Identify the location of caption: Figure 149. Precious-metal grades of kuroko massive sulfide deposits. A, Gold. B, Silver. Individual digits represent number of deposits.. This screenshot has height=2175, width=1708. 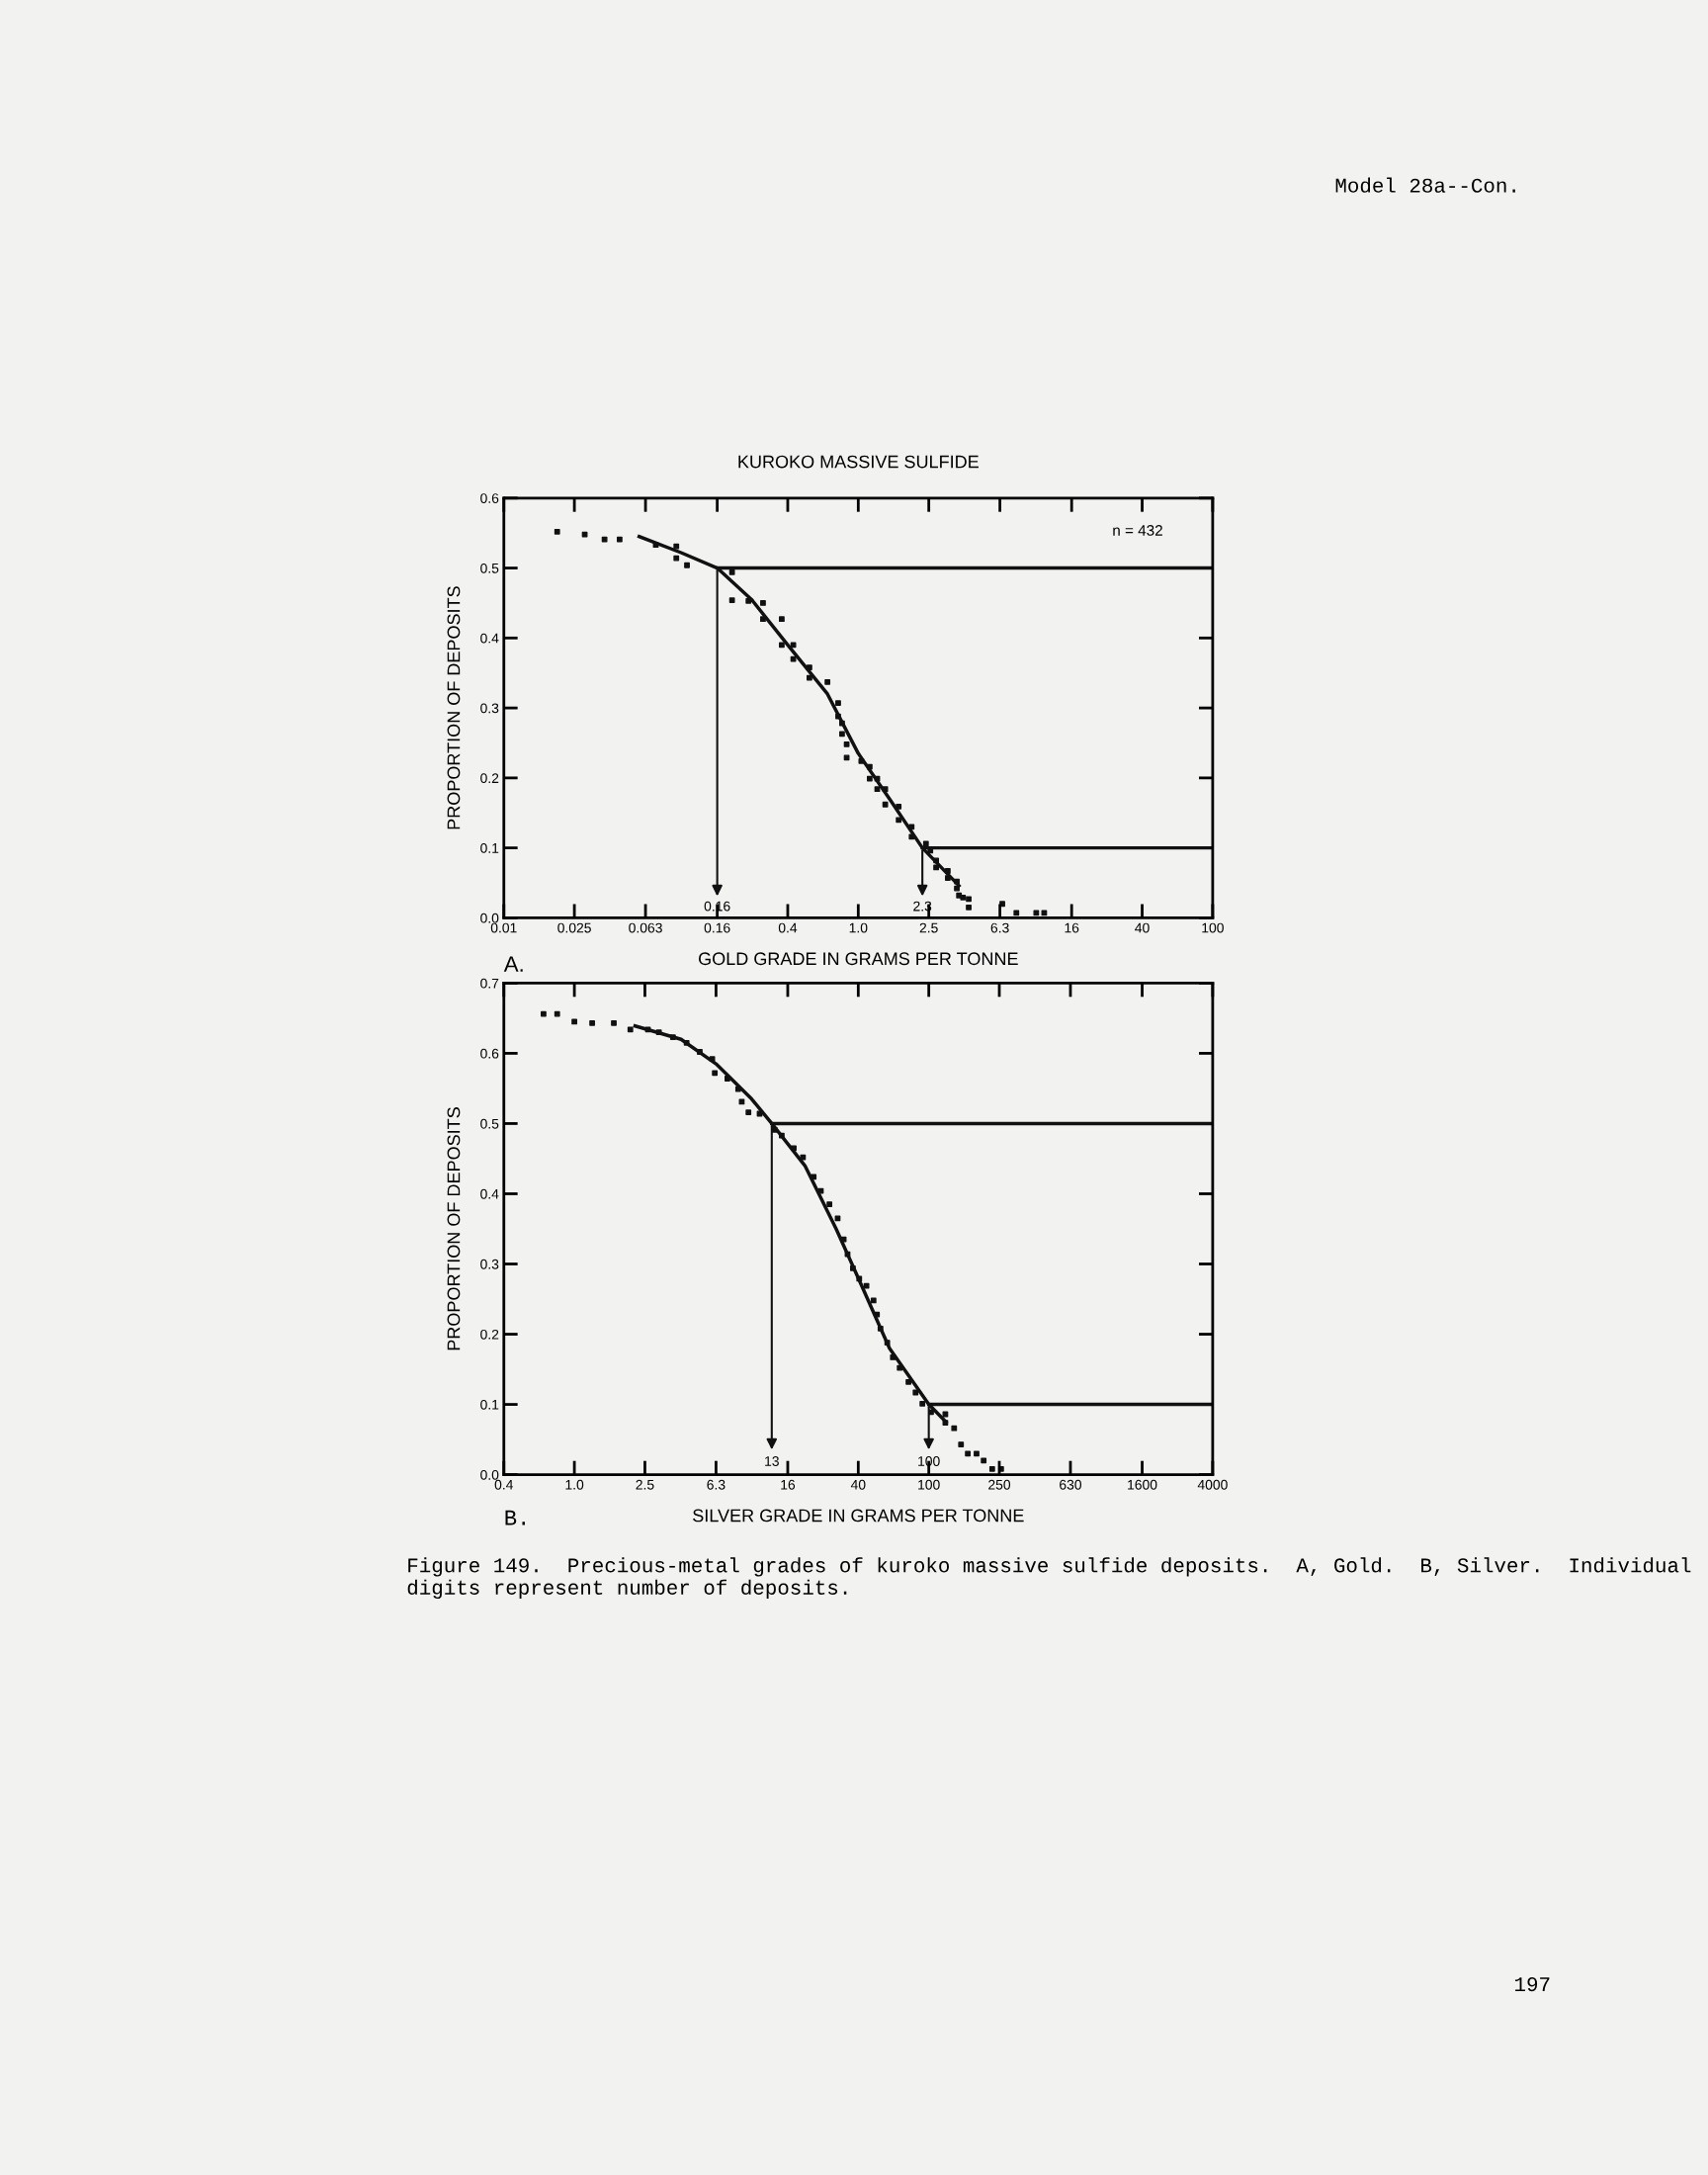
(1049, 1579).